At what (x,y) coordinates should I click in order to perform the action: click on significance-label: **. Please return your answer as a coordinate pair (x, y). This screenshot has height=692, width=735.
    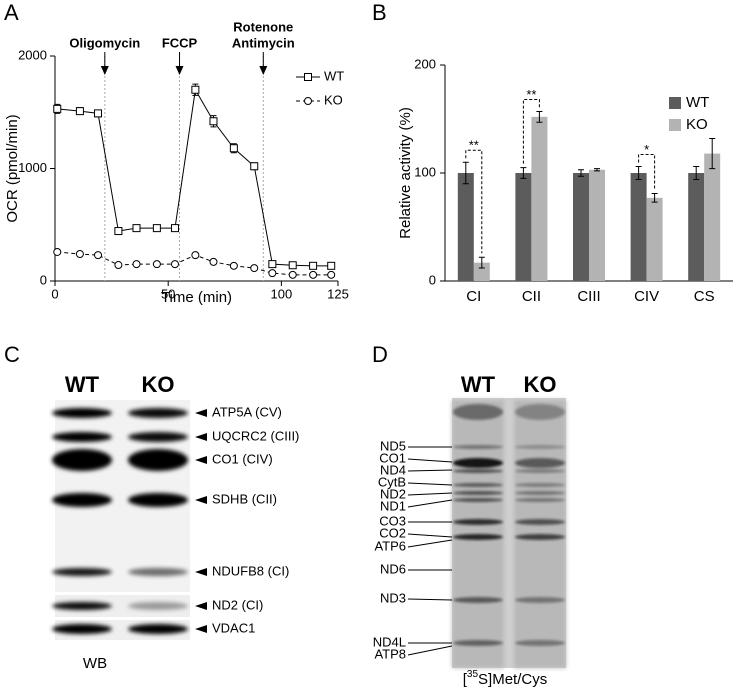
    Looking at the image, I should click on (474, 145).